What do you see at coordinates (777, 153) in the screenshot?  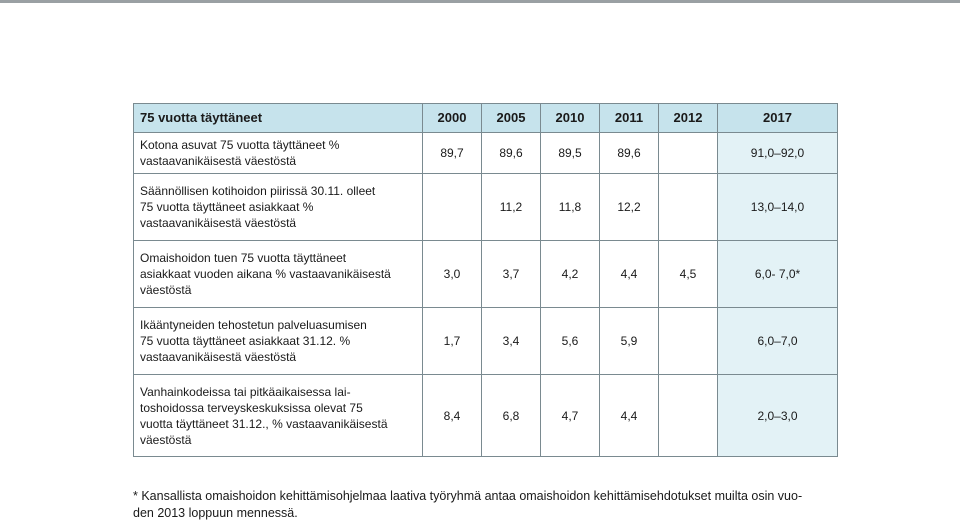 I see `table-cell-target: 91,0–92,0` at bounding box center [777, 153].